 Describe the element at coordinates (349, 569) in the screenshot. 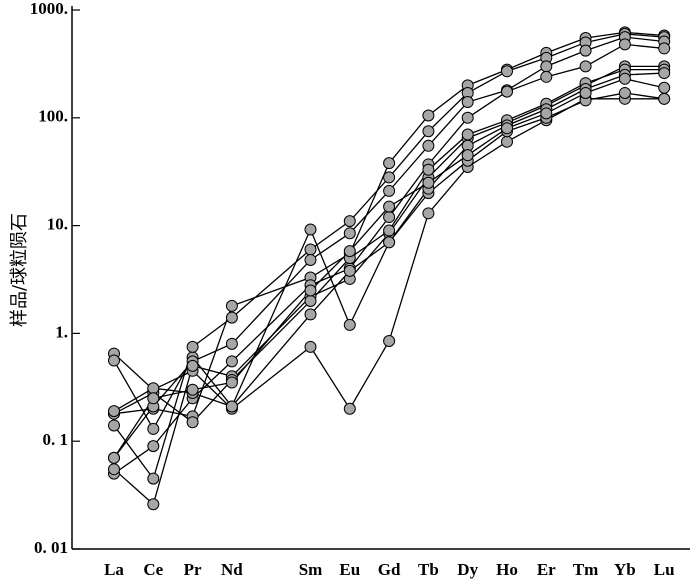

I see `x-tick-label: Eu` at that location.